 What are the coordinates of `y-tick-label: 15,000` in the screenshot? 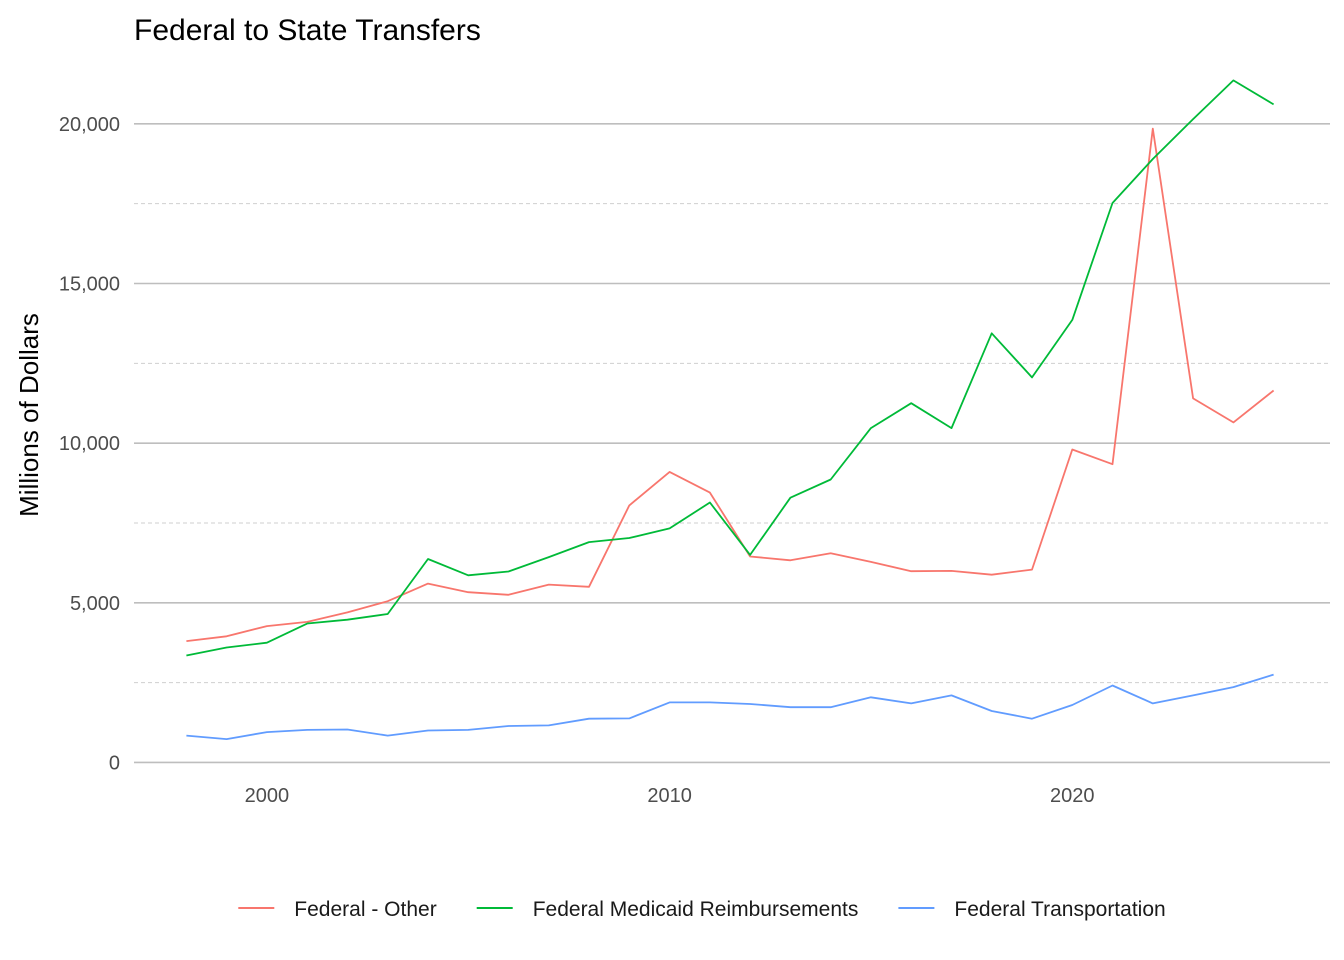 It's located at (89, 284).